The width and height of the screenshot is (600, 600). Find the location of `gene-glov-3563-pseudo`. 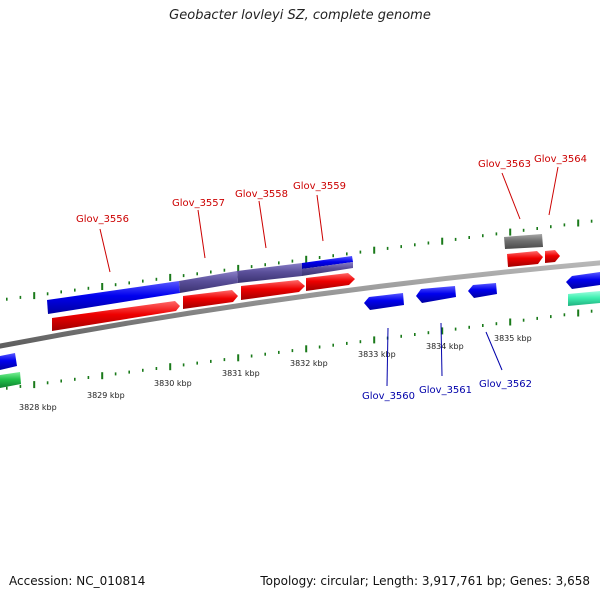

gene-glov-3563-pseudo is located at coordinates (523, 241).